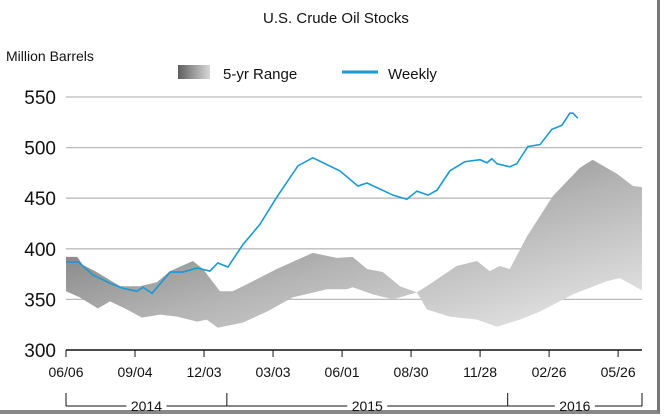 The width and height of the screenshot is (664, 419). What do you see at coordinates (40, 351) in the screenshot?
I see `y-tick-label: 300` at bounding box center [40, 351].